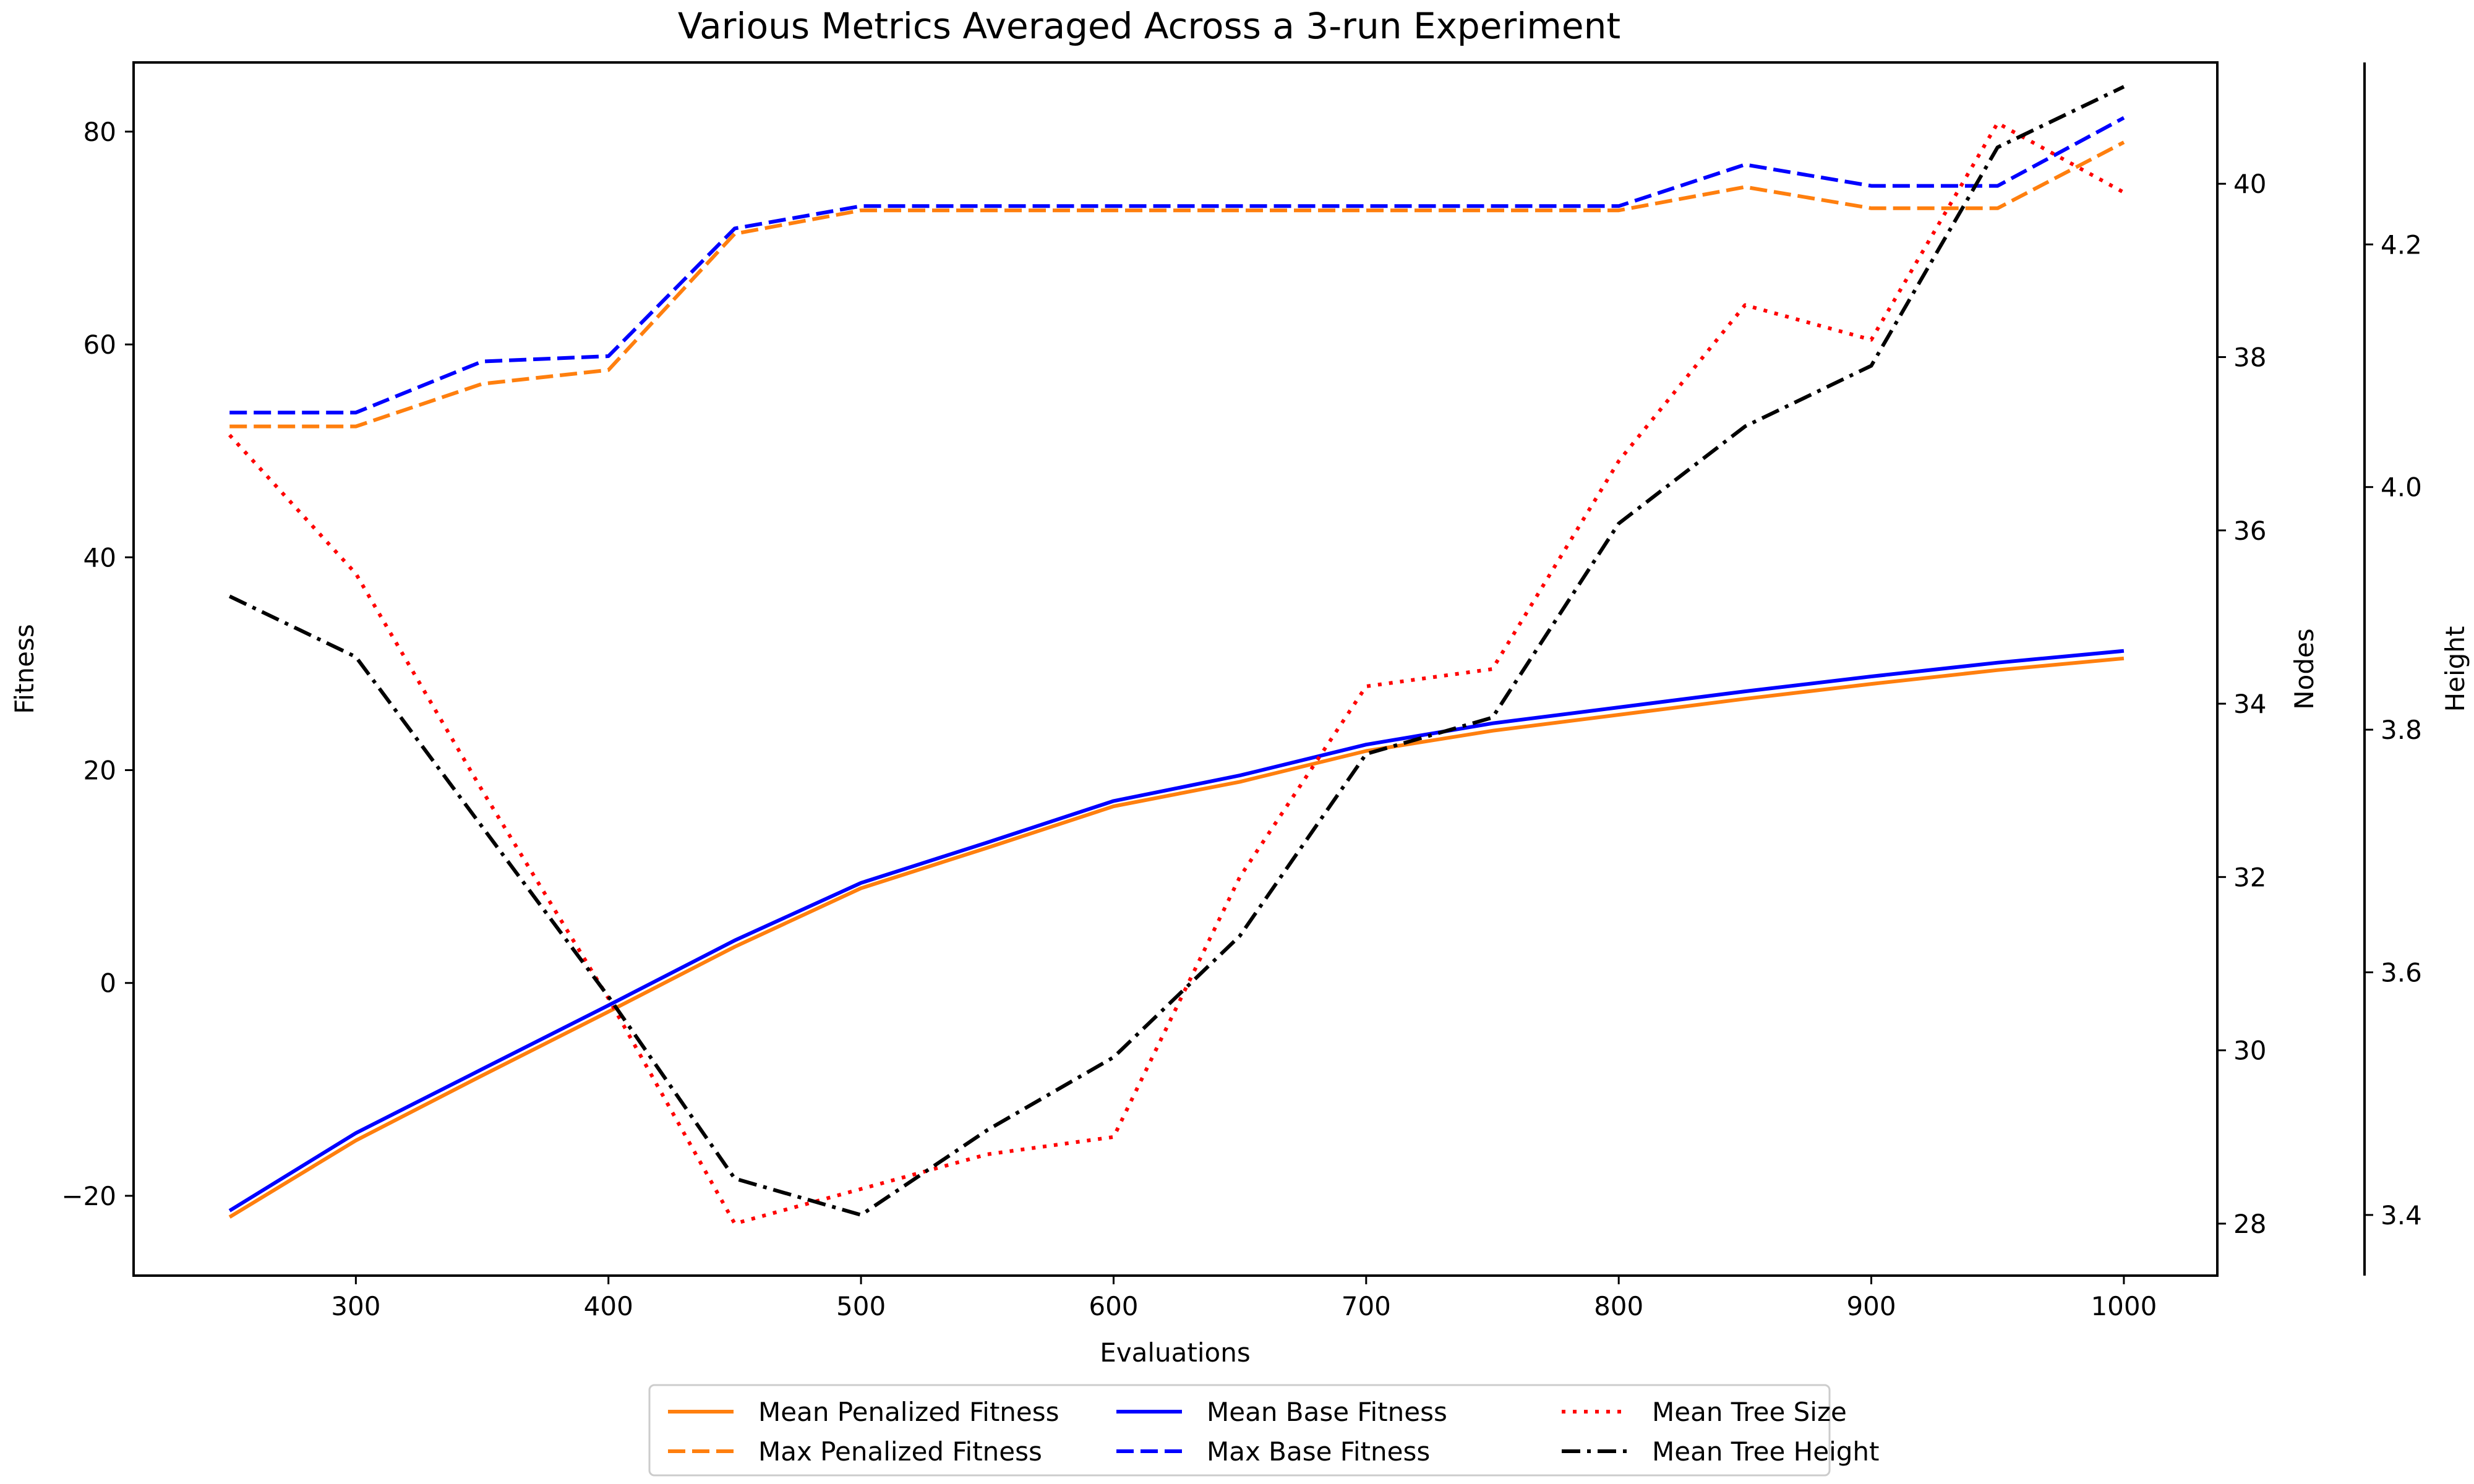  I want to click on x-tick-label: 800, so click(1619, 1306).